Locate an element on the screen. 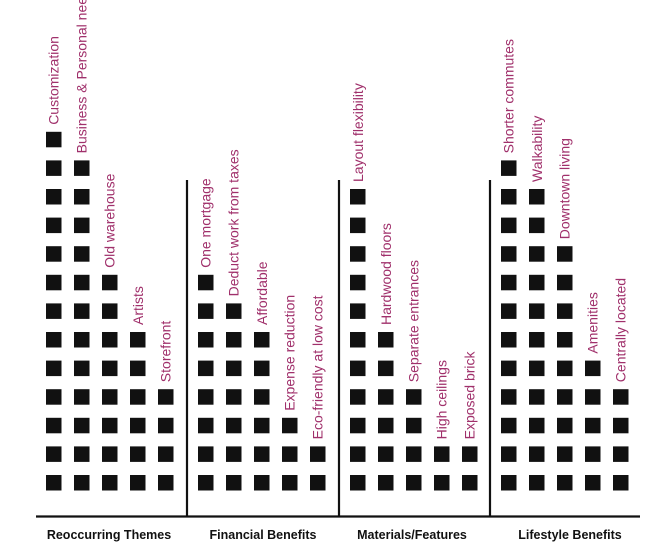 This screenshot has height=545, width=665. bar-label: Separate entrances is located at coordinates (414, 321).